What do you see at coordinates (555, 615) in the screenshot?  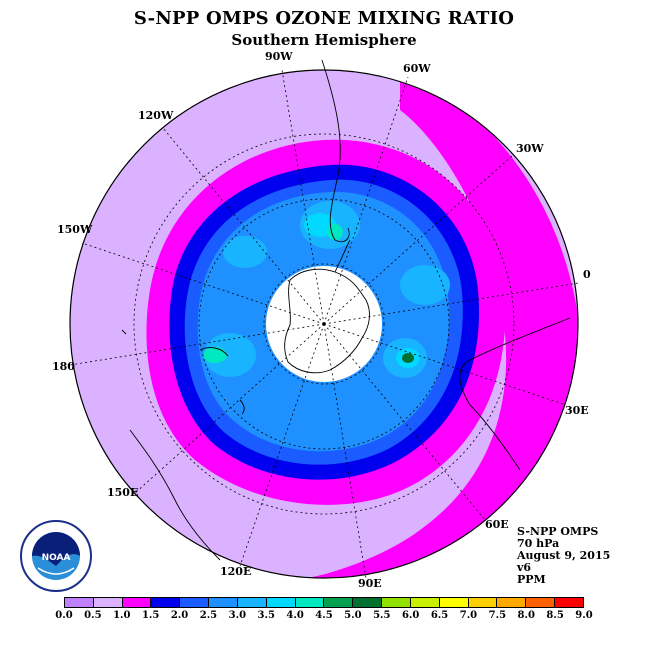 I see `colorbar-tick-label: 8.5` at bounding box center [555, 615].